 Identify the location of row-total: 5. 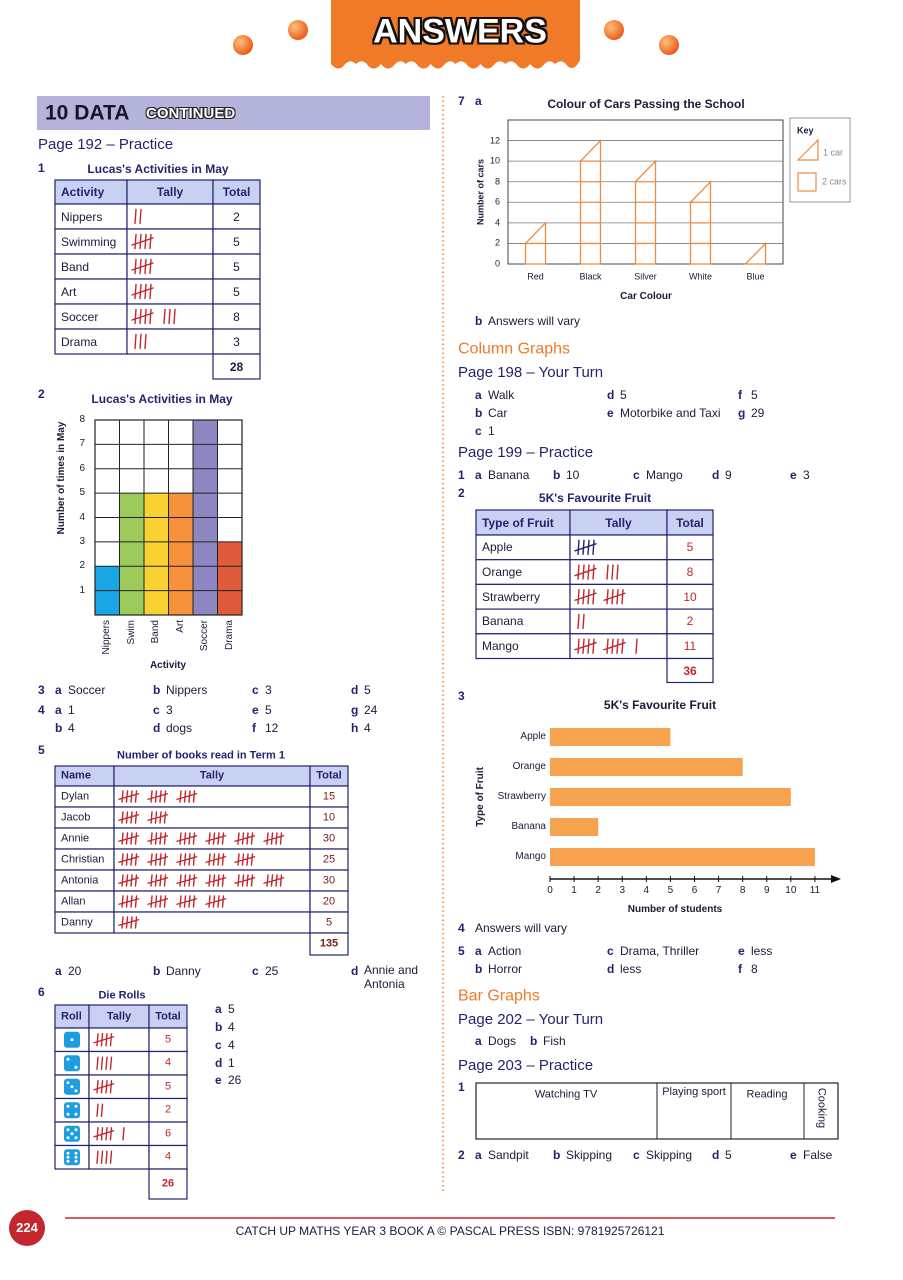
(168, 1086).